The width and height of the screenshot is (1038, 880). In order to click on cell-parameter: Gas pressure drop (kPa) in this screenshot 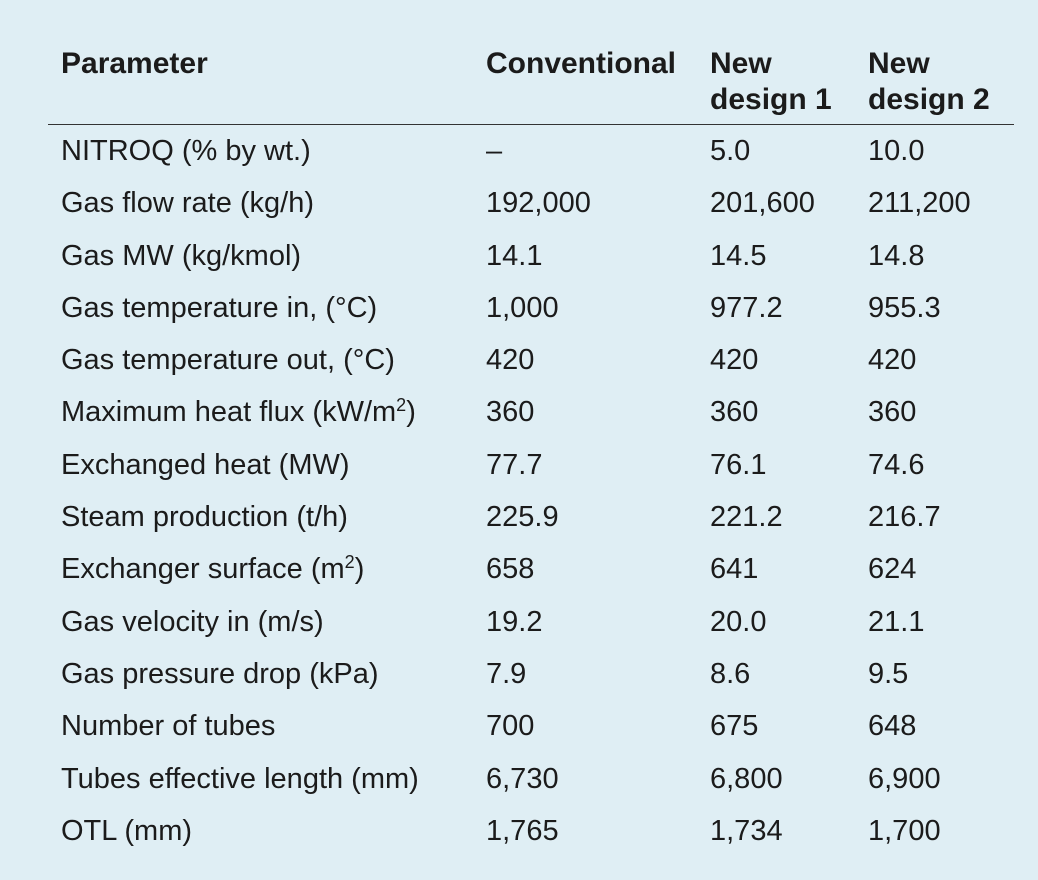, I will do `click(220, 673)`.